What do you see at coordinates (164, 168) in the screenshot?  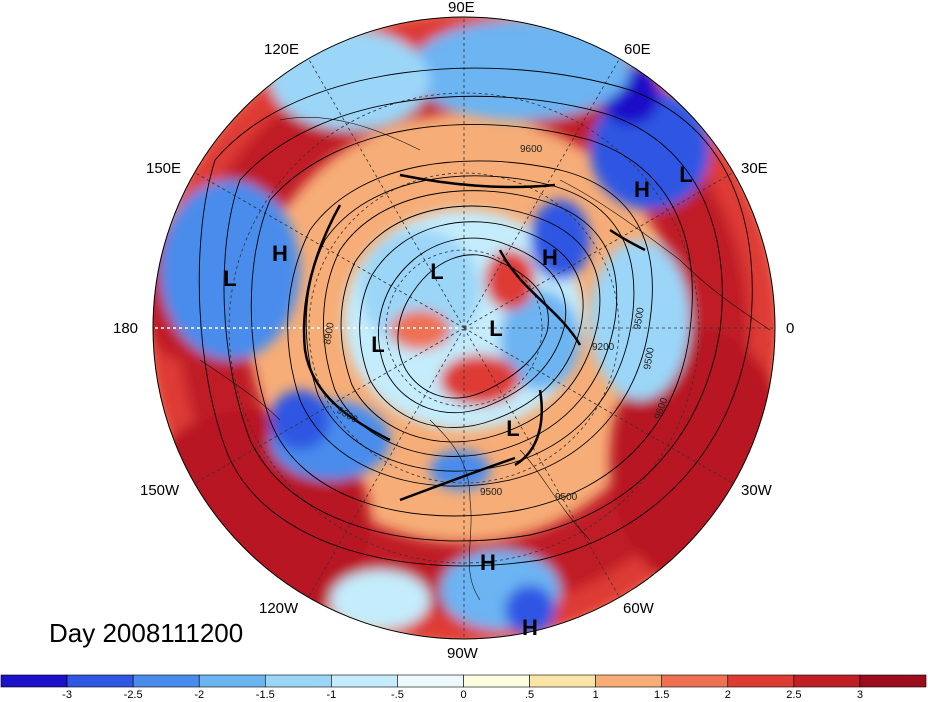 I see `longitude-label: 150E` at bounding box center [164, 168].